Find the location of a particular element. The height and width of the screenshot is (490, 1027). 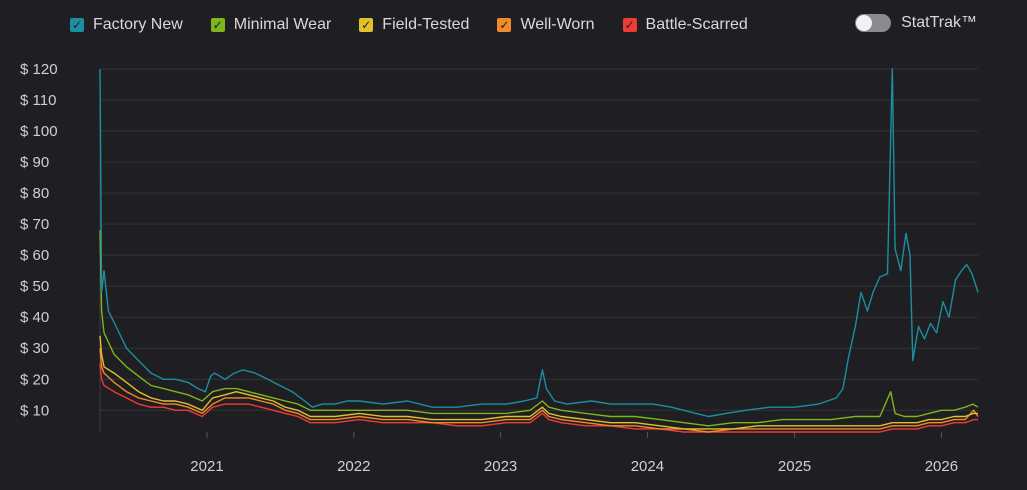

stattrak-toggle-group: StatTrak™ is located at coordinates (916, 23).